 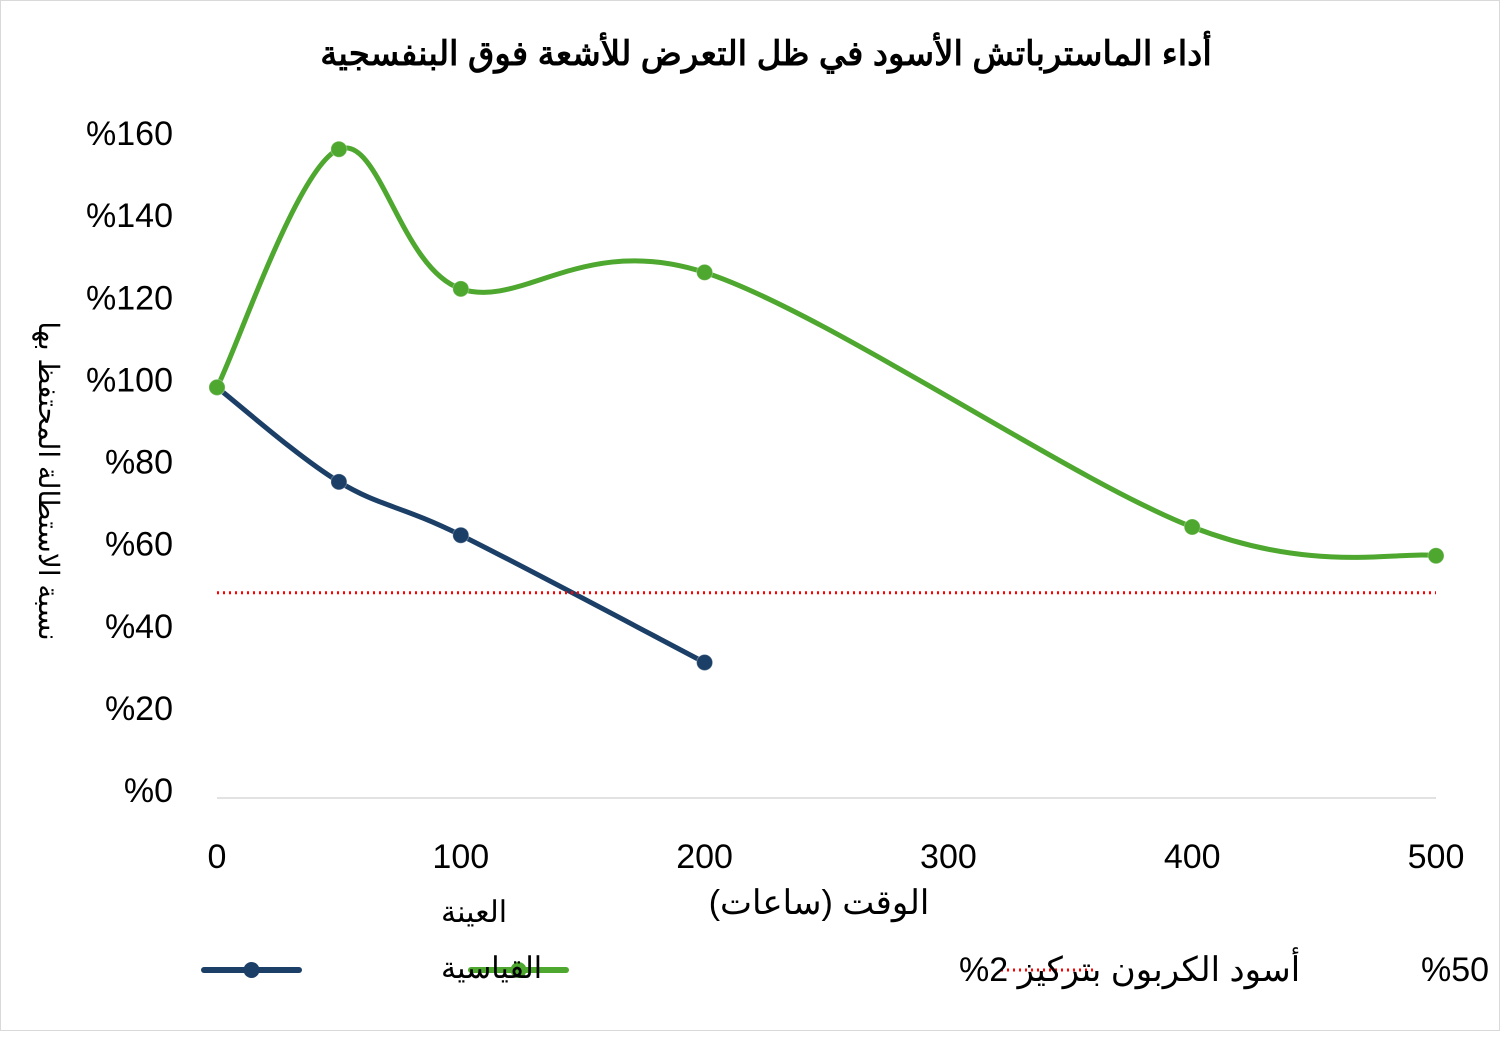 What do you see at coordinates (139, 709) in the screenshot?
I see `y-tick-label: %20` at bounding box center [139, 709].